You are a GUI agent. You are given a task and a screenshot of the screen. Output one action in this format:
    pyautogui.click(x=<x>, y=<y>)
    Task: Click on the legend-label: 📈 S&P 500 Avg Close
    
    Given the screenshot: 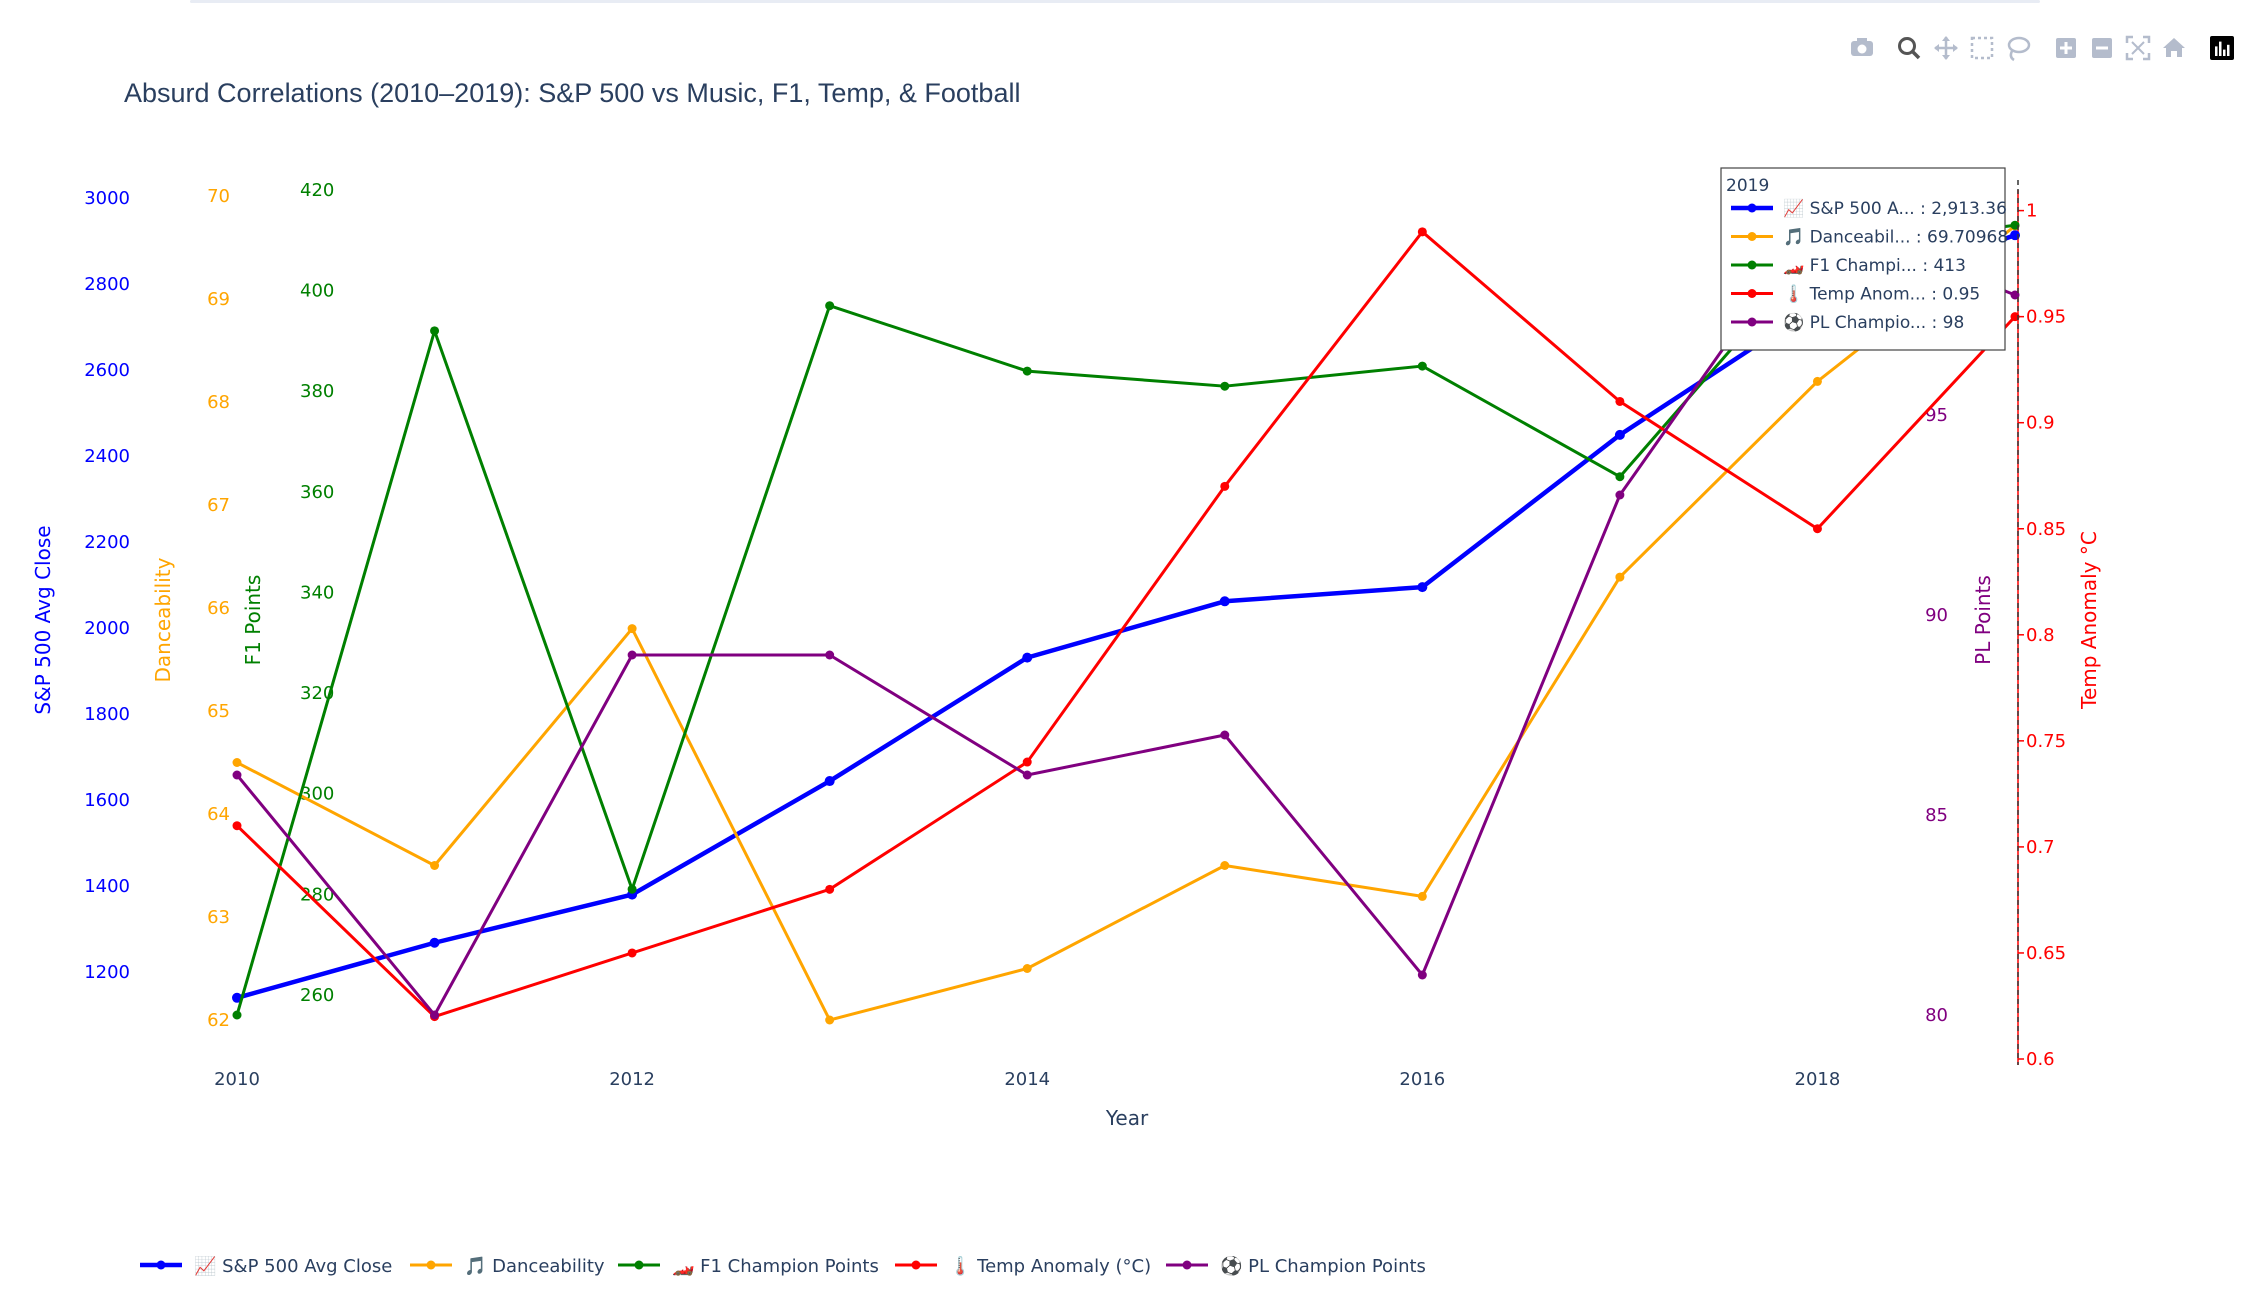 What is the action you would take?
    pyautogui.click(x=293, y=1266)
    